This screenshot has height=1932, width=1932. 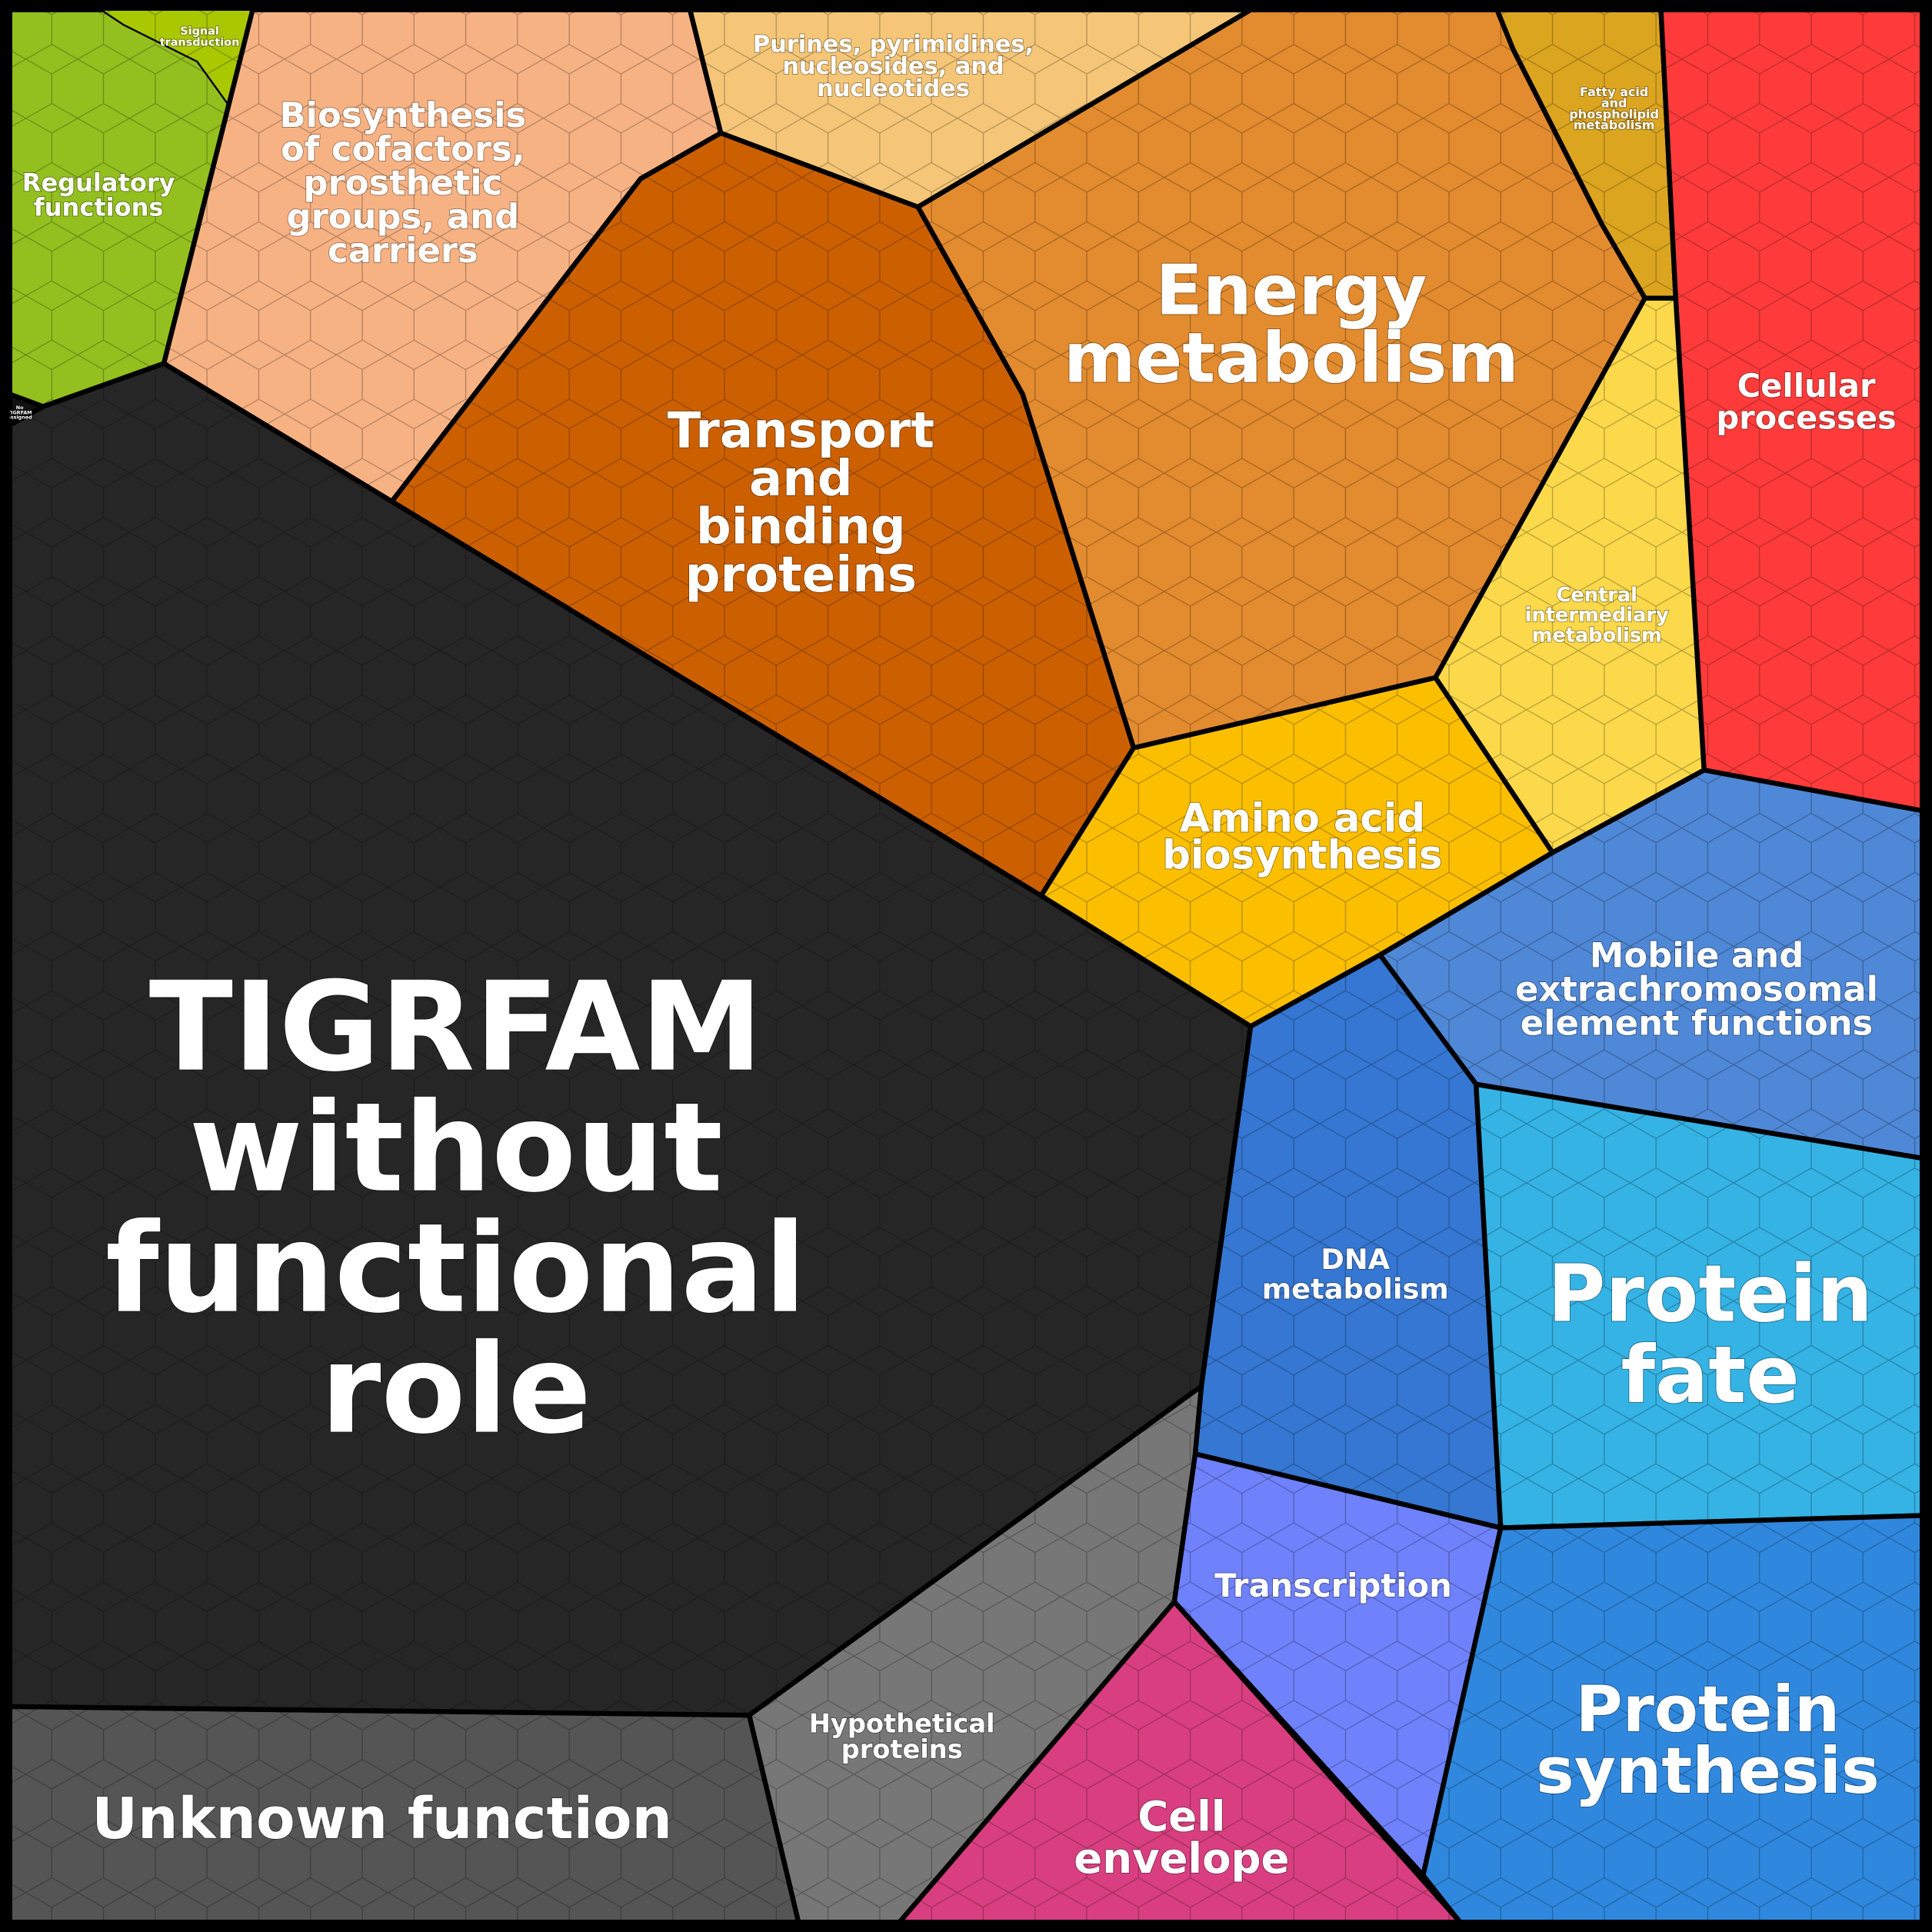 What do you see at coordinates (893, 44) in the screenshot?
I see `label-line: Purines, pyrimidines,` at bounding box center [893, 44].